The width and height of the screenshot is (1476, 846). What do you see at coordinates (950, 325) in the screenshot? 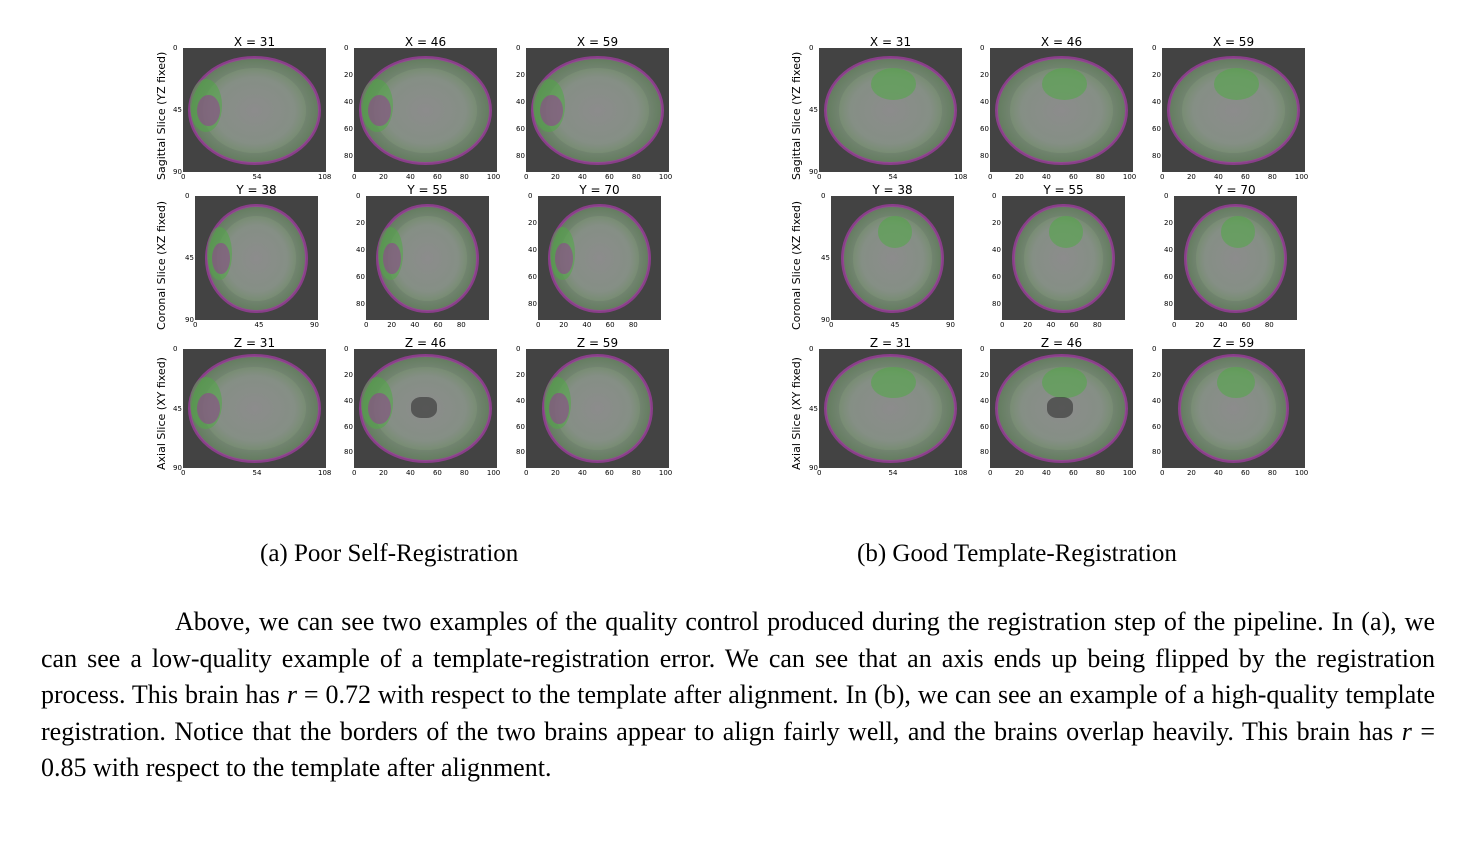
I see `x-tick-label: 90` at bounding box center [950, 325].